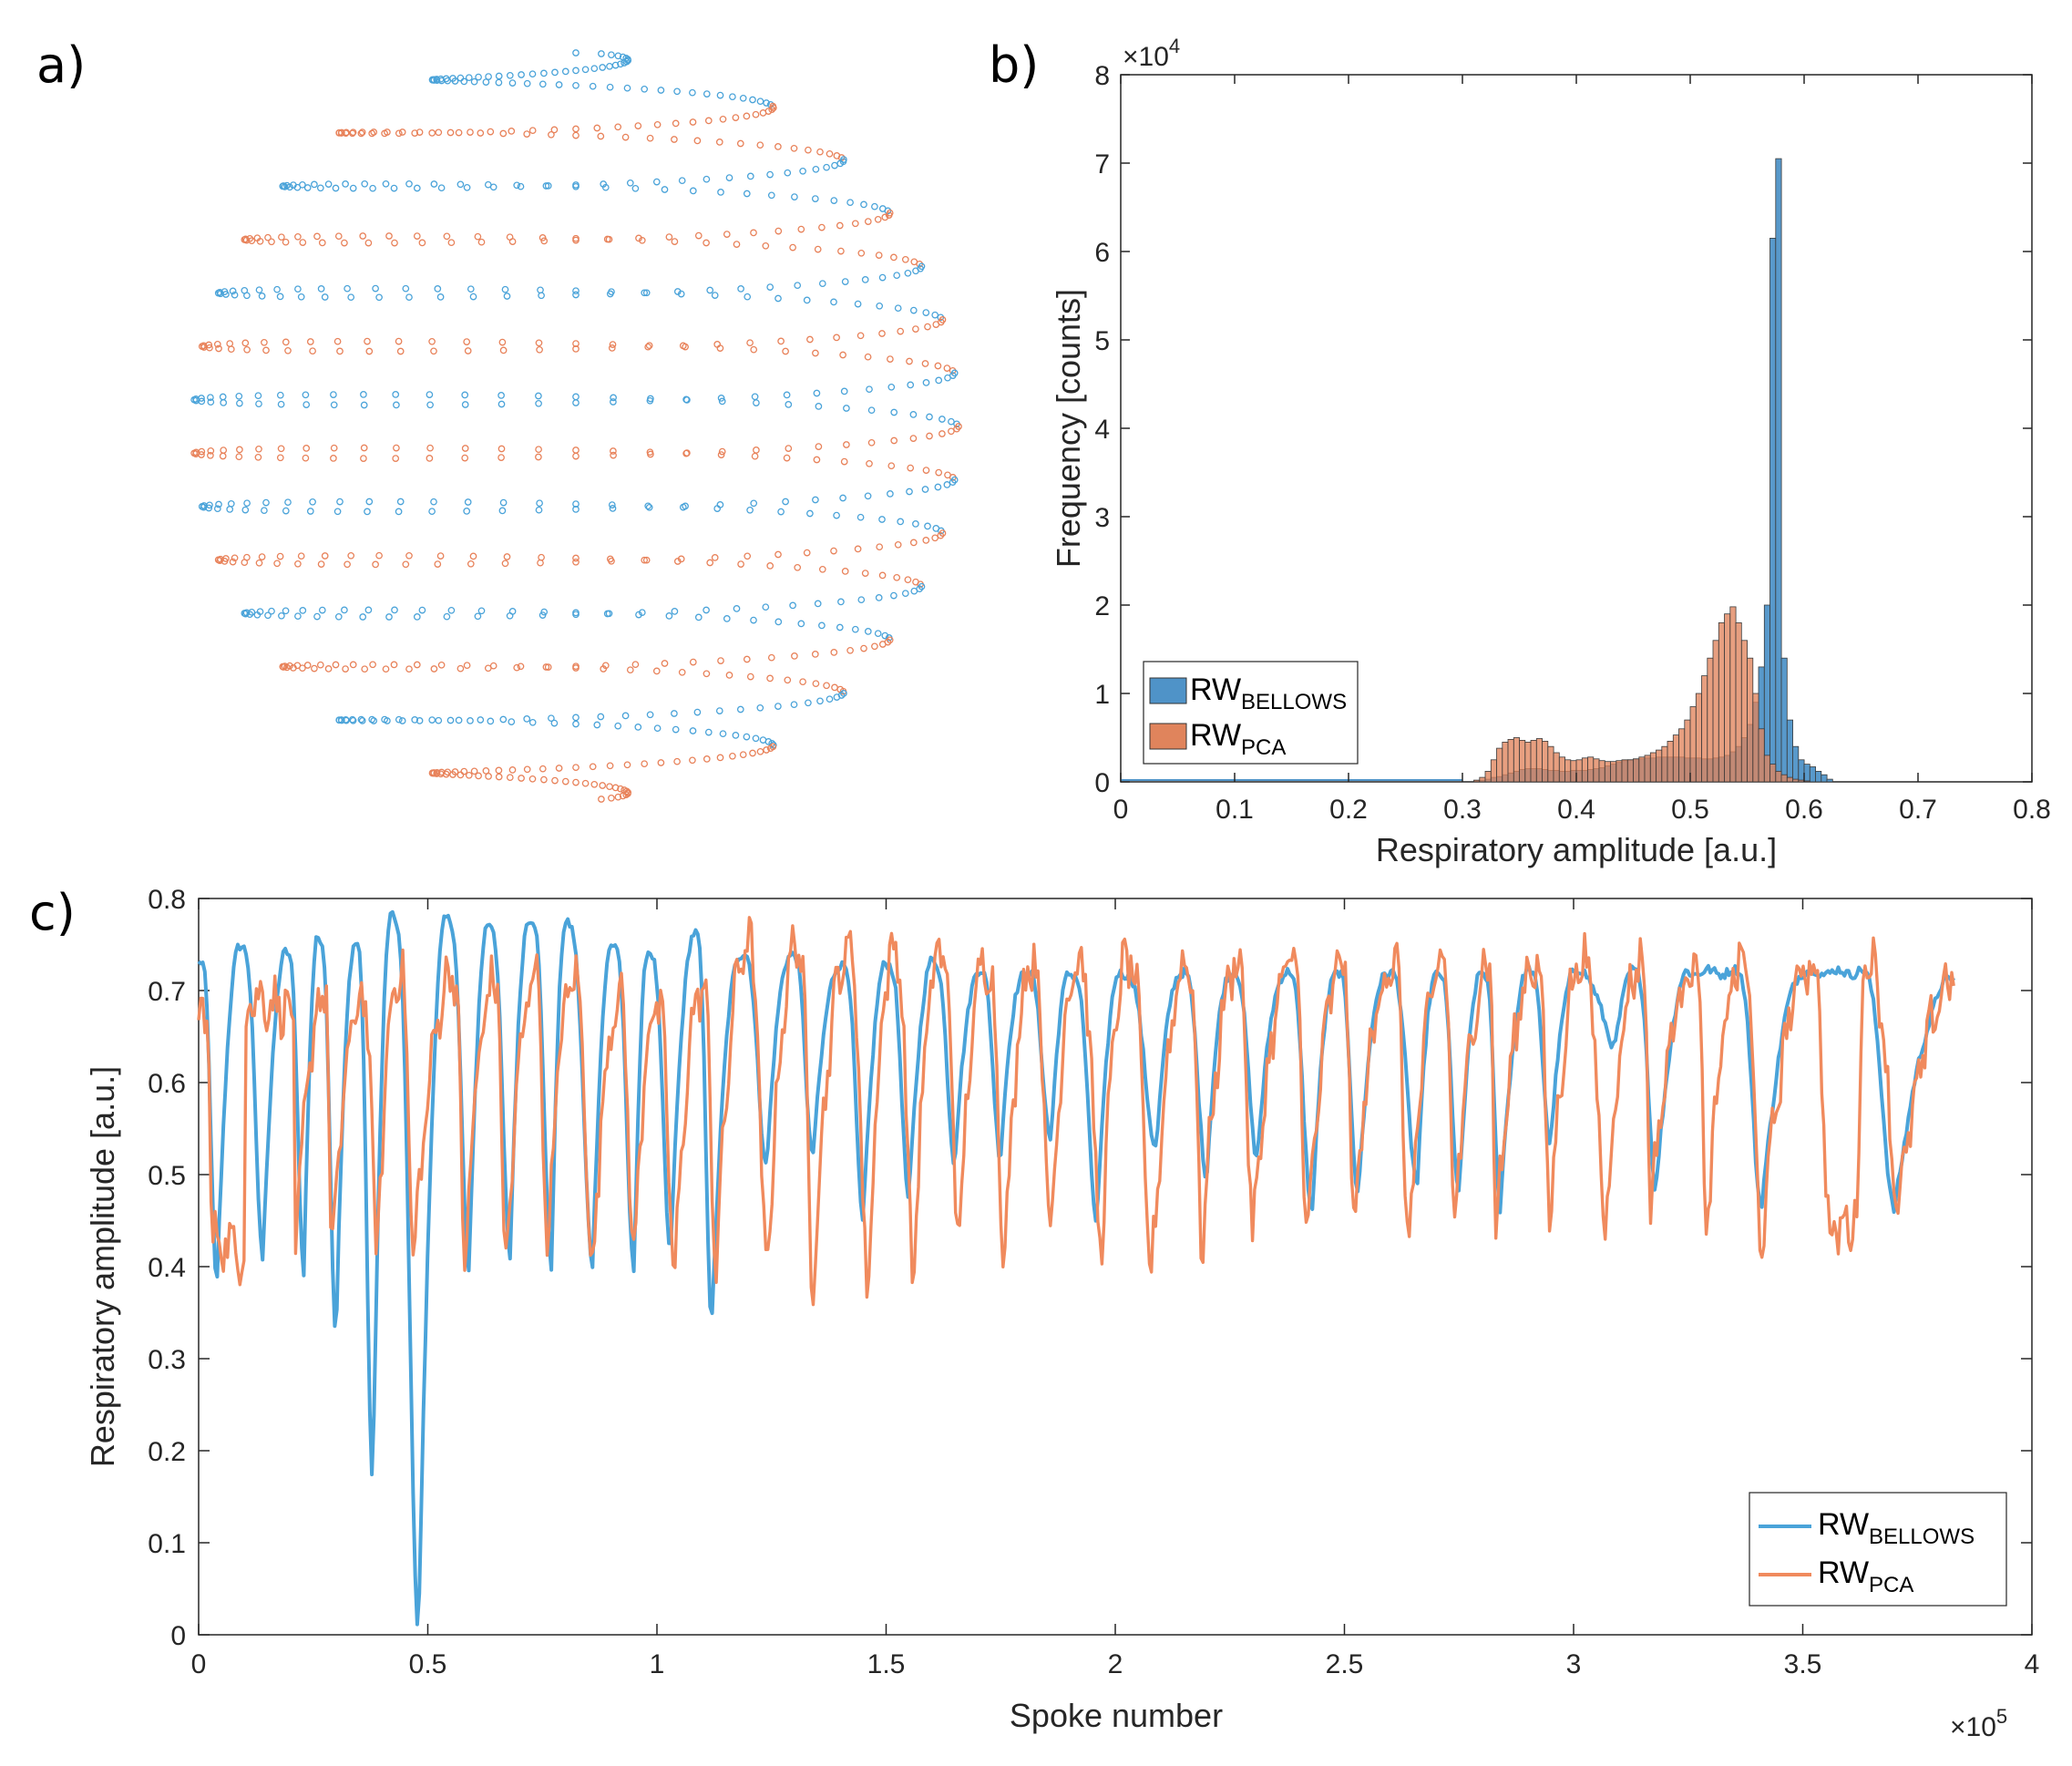 The width and height of the screenshot is (2072, 1766). Describe the element at coordinates (1896, 1528) in the screenshot. I see `panel-c-legend-bellows: RWBELLOWS` at that location.